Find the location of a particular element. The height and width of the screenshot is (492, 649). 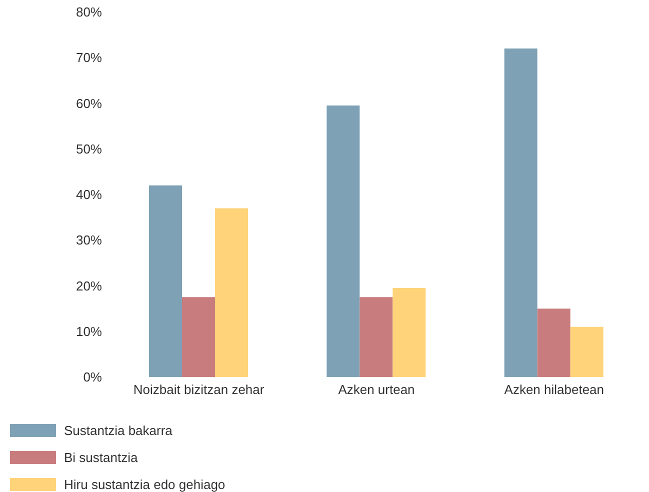

legend-label: Hiru sustantzia edo gehiago is located at coordinates (145, 484).